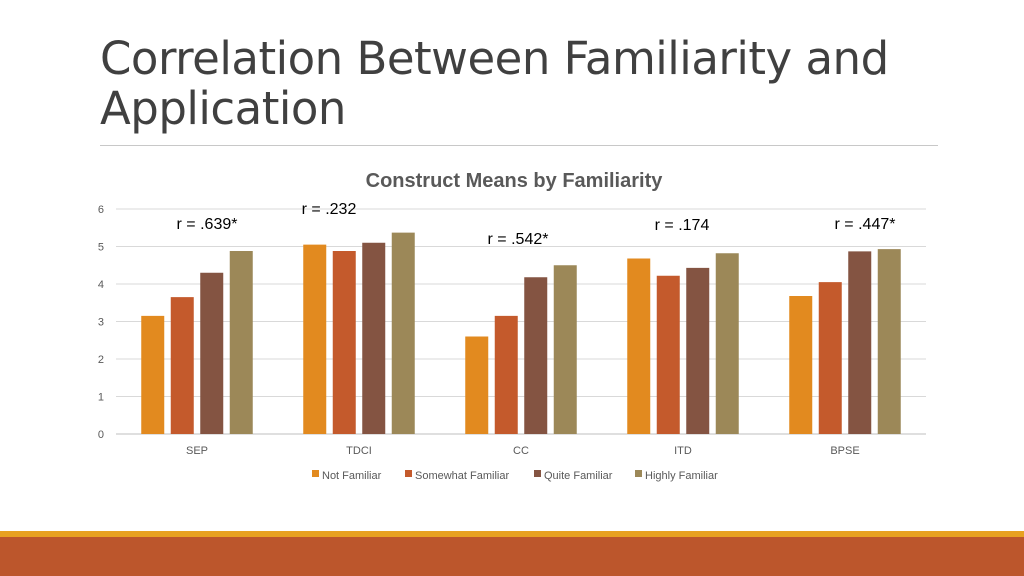 The width and height of the screenshot is (1024, 576). Describe the element at coordinates (830, 358) in the screenshot. I see `bar-bpse-somewhat-familiar` at that location.